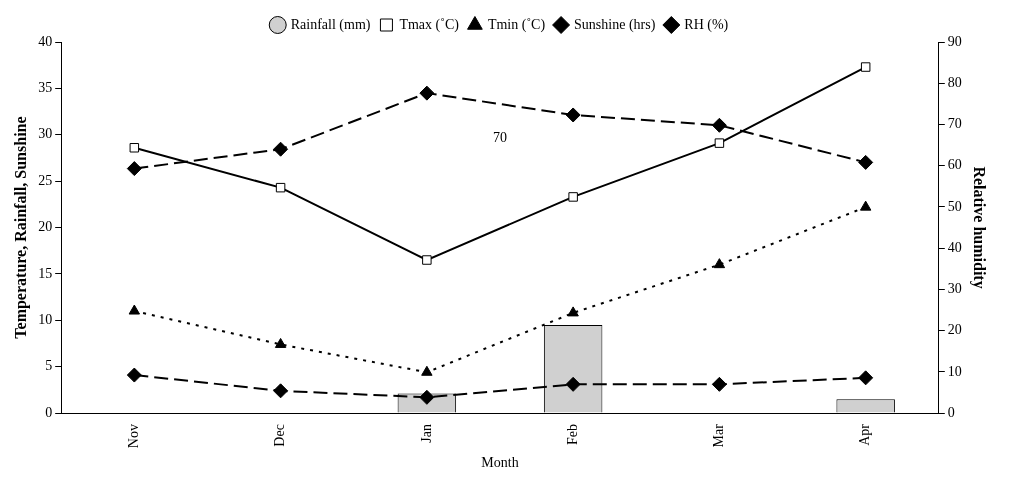 The width and height of the screenshot is (1010, 484). What do you see at coordinates (954, 289) in the screenshot?
I see `y2-tick-label: 30` at bounding box center [954, 289].